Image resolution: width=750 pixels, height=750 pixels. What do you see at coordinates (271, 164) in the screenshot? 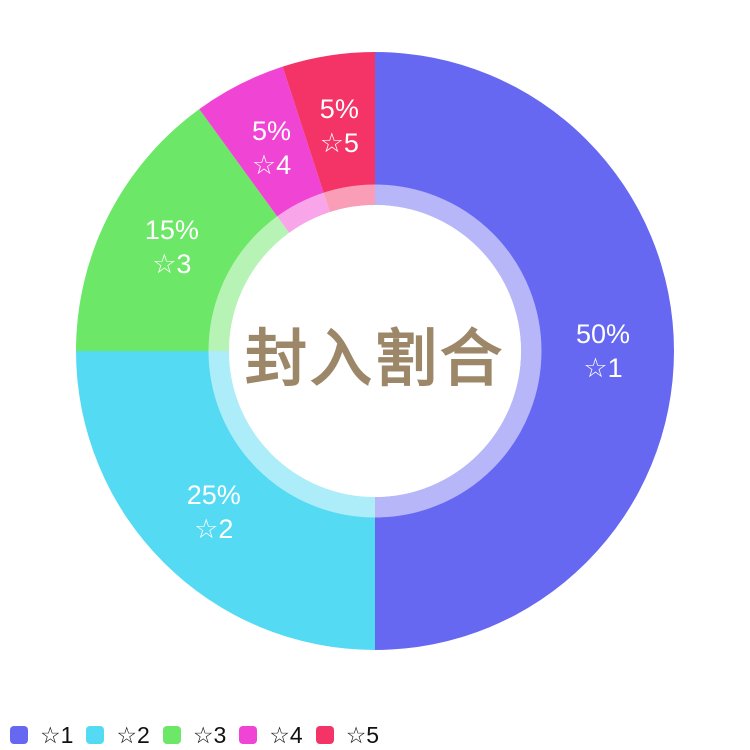
I see `slice-category-text: ☆4` at bounding box center [271, 164].